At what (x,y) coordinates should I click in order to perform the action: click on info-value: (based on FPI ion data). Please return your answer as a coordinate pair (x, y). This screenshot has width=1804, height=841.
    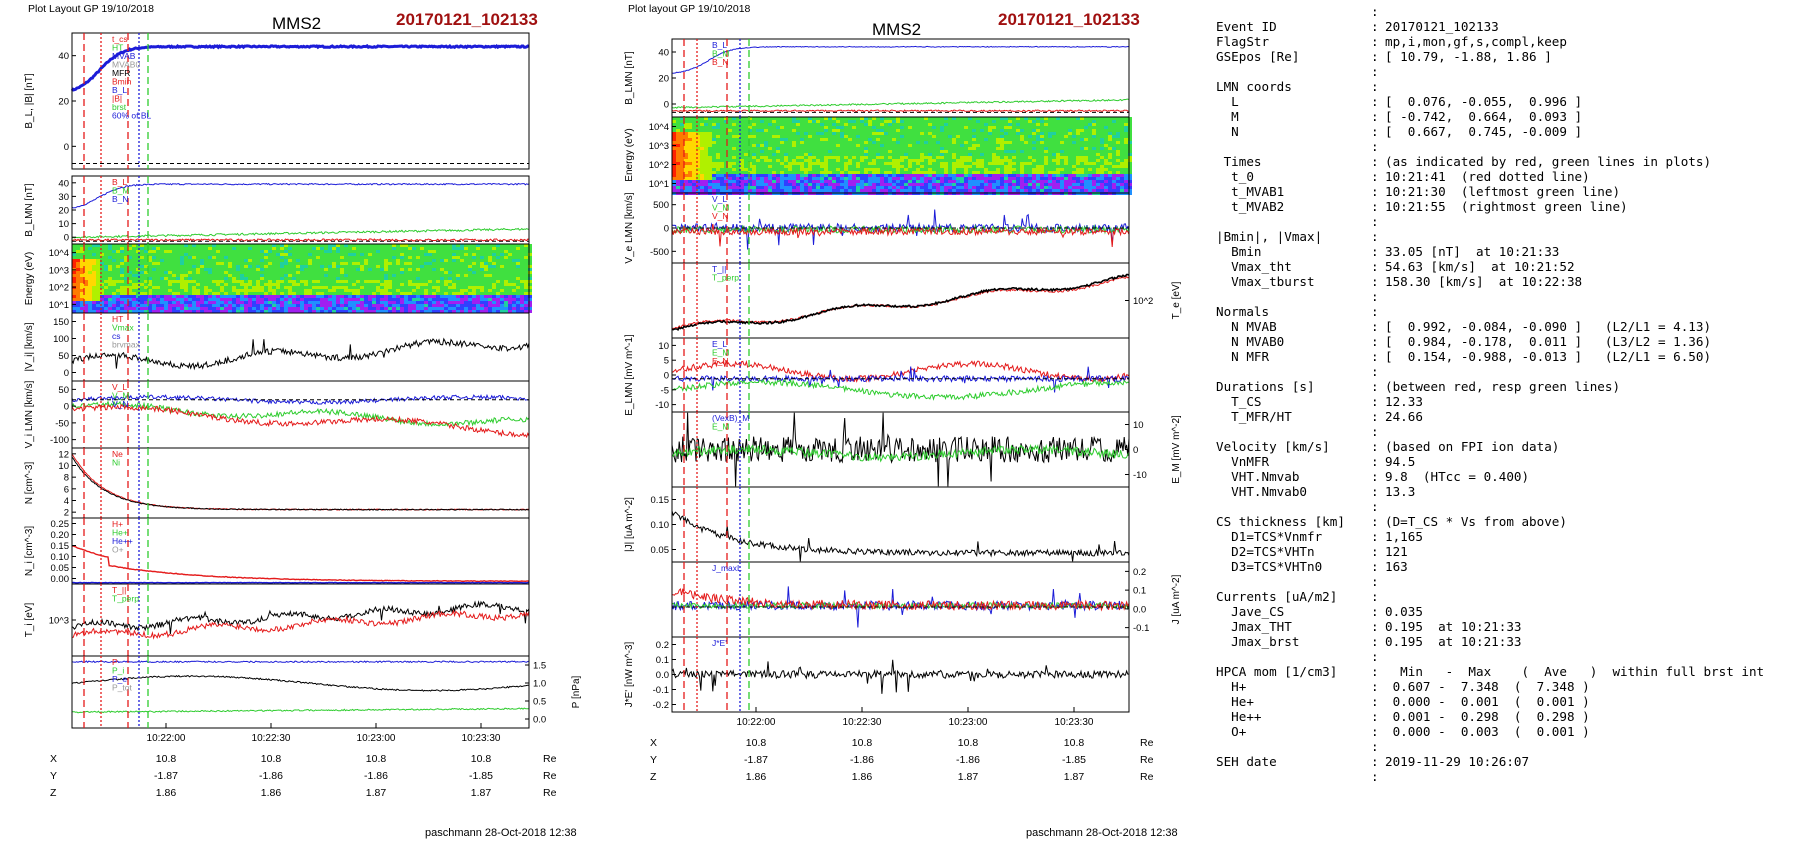
    Looking at the image, I should click on (1472, 446).